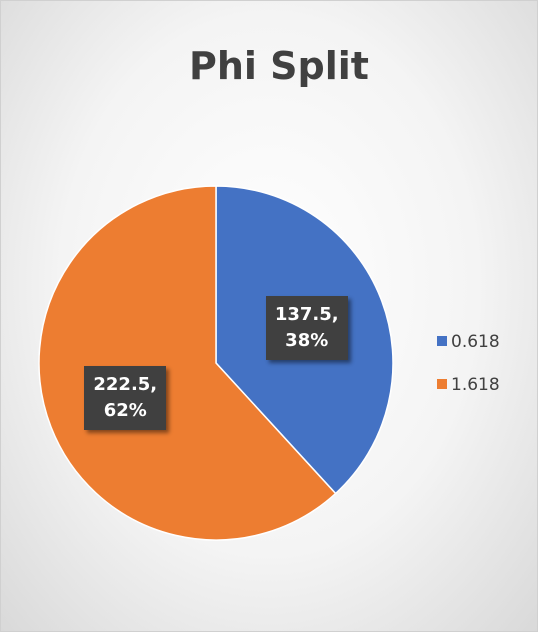  Describe the element at coordinates (279, 66) in the screenshot. I see `chart-title: Phi Split` at that location.